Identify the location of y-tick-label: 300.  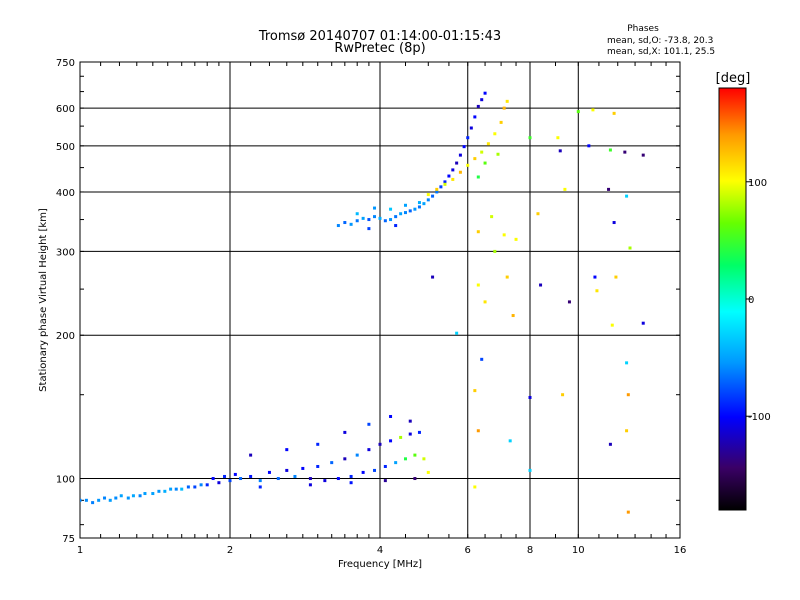
(65, 252).